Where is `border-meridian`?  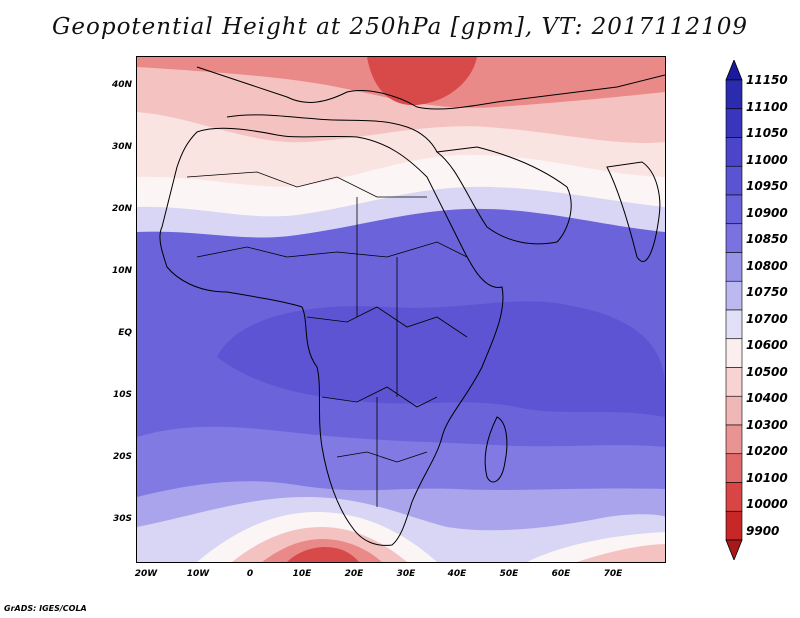 border-meridian is located at coordinates (377, 352).